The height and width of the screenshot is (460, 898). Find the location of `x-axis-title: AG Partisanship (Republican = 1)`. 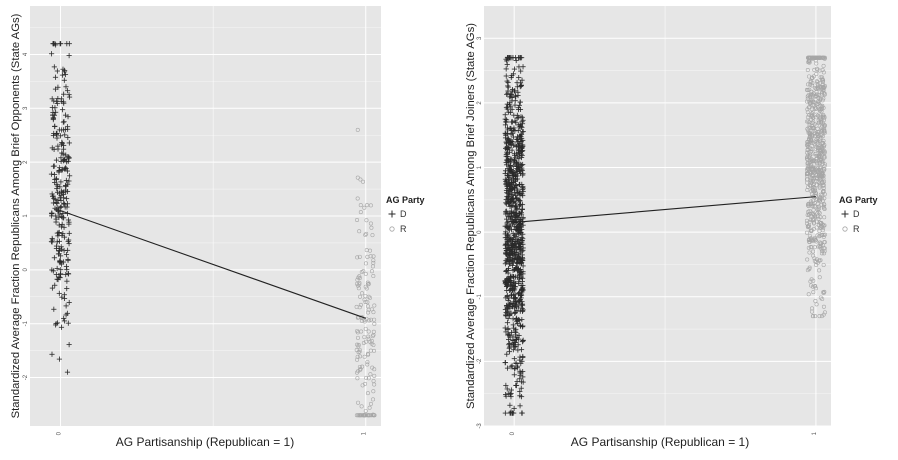

x-axis-title: AG Partisanship (Republican = 1) is located at coordinates (205, 442).